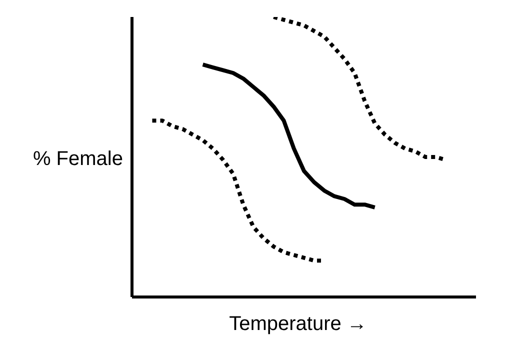 This screenshot has width=516, height=346. What do you see at coordinates (298, 324) in the screenshot?
I see `x-axis-title: Temperature →` at bounding box center [298, 324].